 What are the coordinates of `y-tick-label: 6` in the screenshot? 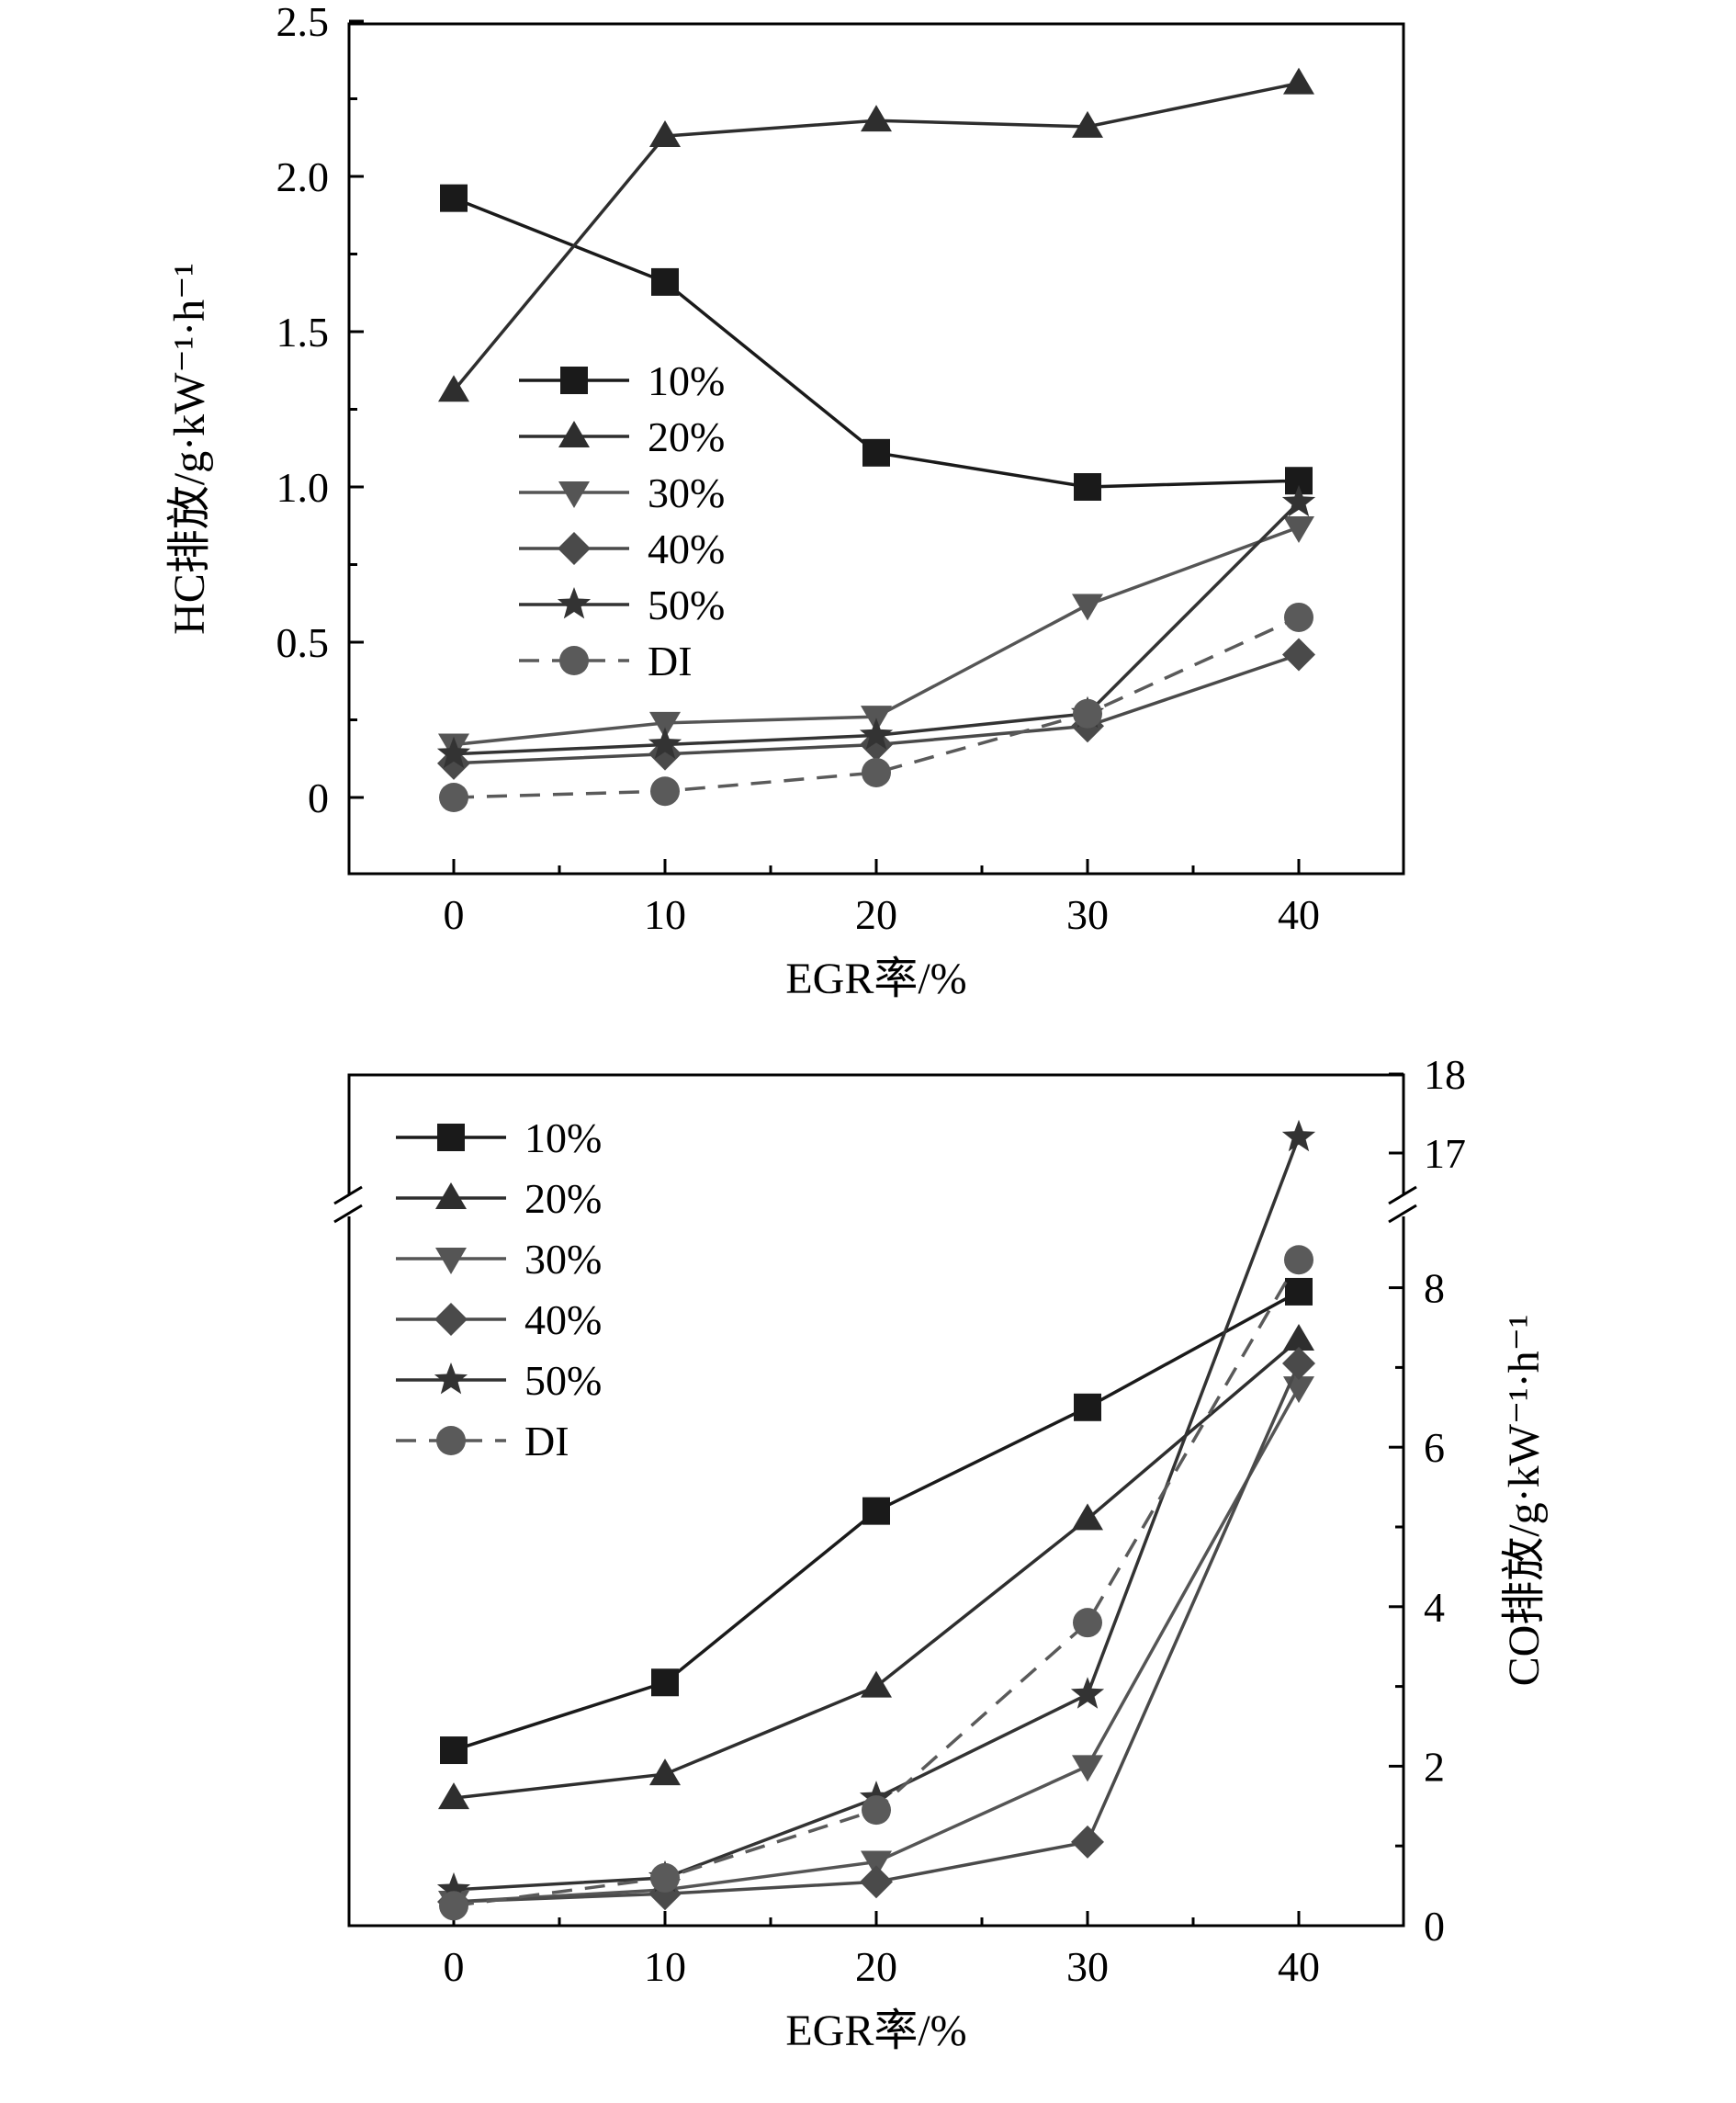 It's located at (1434, 1447).